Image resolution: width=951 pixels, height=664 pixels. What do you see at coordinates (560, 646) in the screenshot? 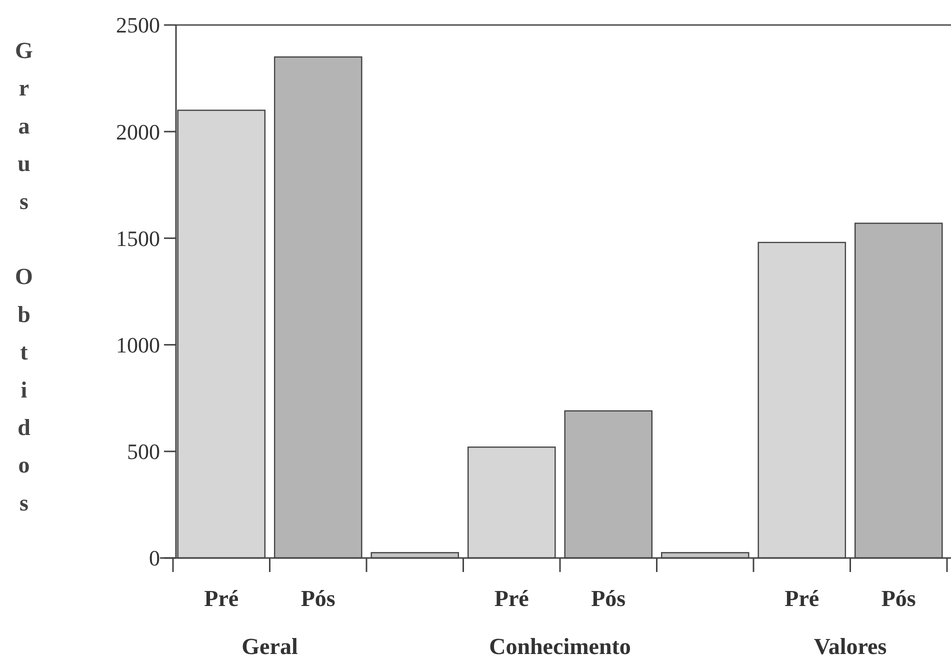
I see `text: Conhecimento` at bounding box center [560, 646].